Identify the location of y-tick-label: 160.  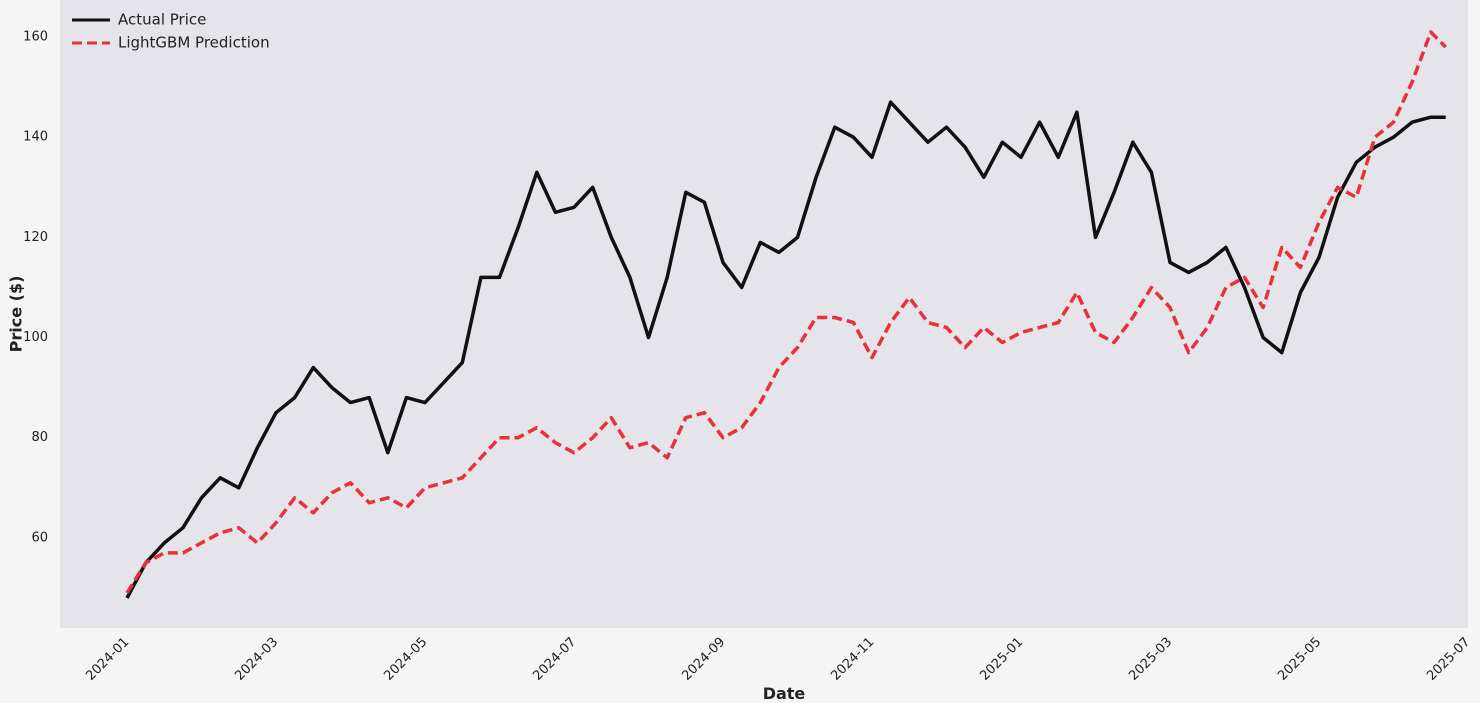
(35, 37).